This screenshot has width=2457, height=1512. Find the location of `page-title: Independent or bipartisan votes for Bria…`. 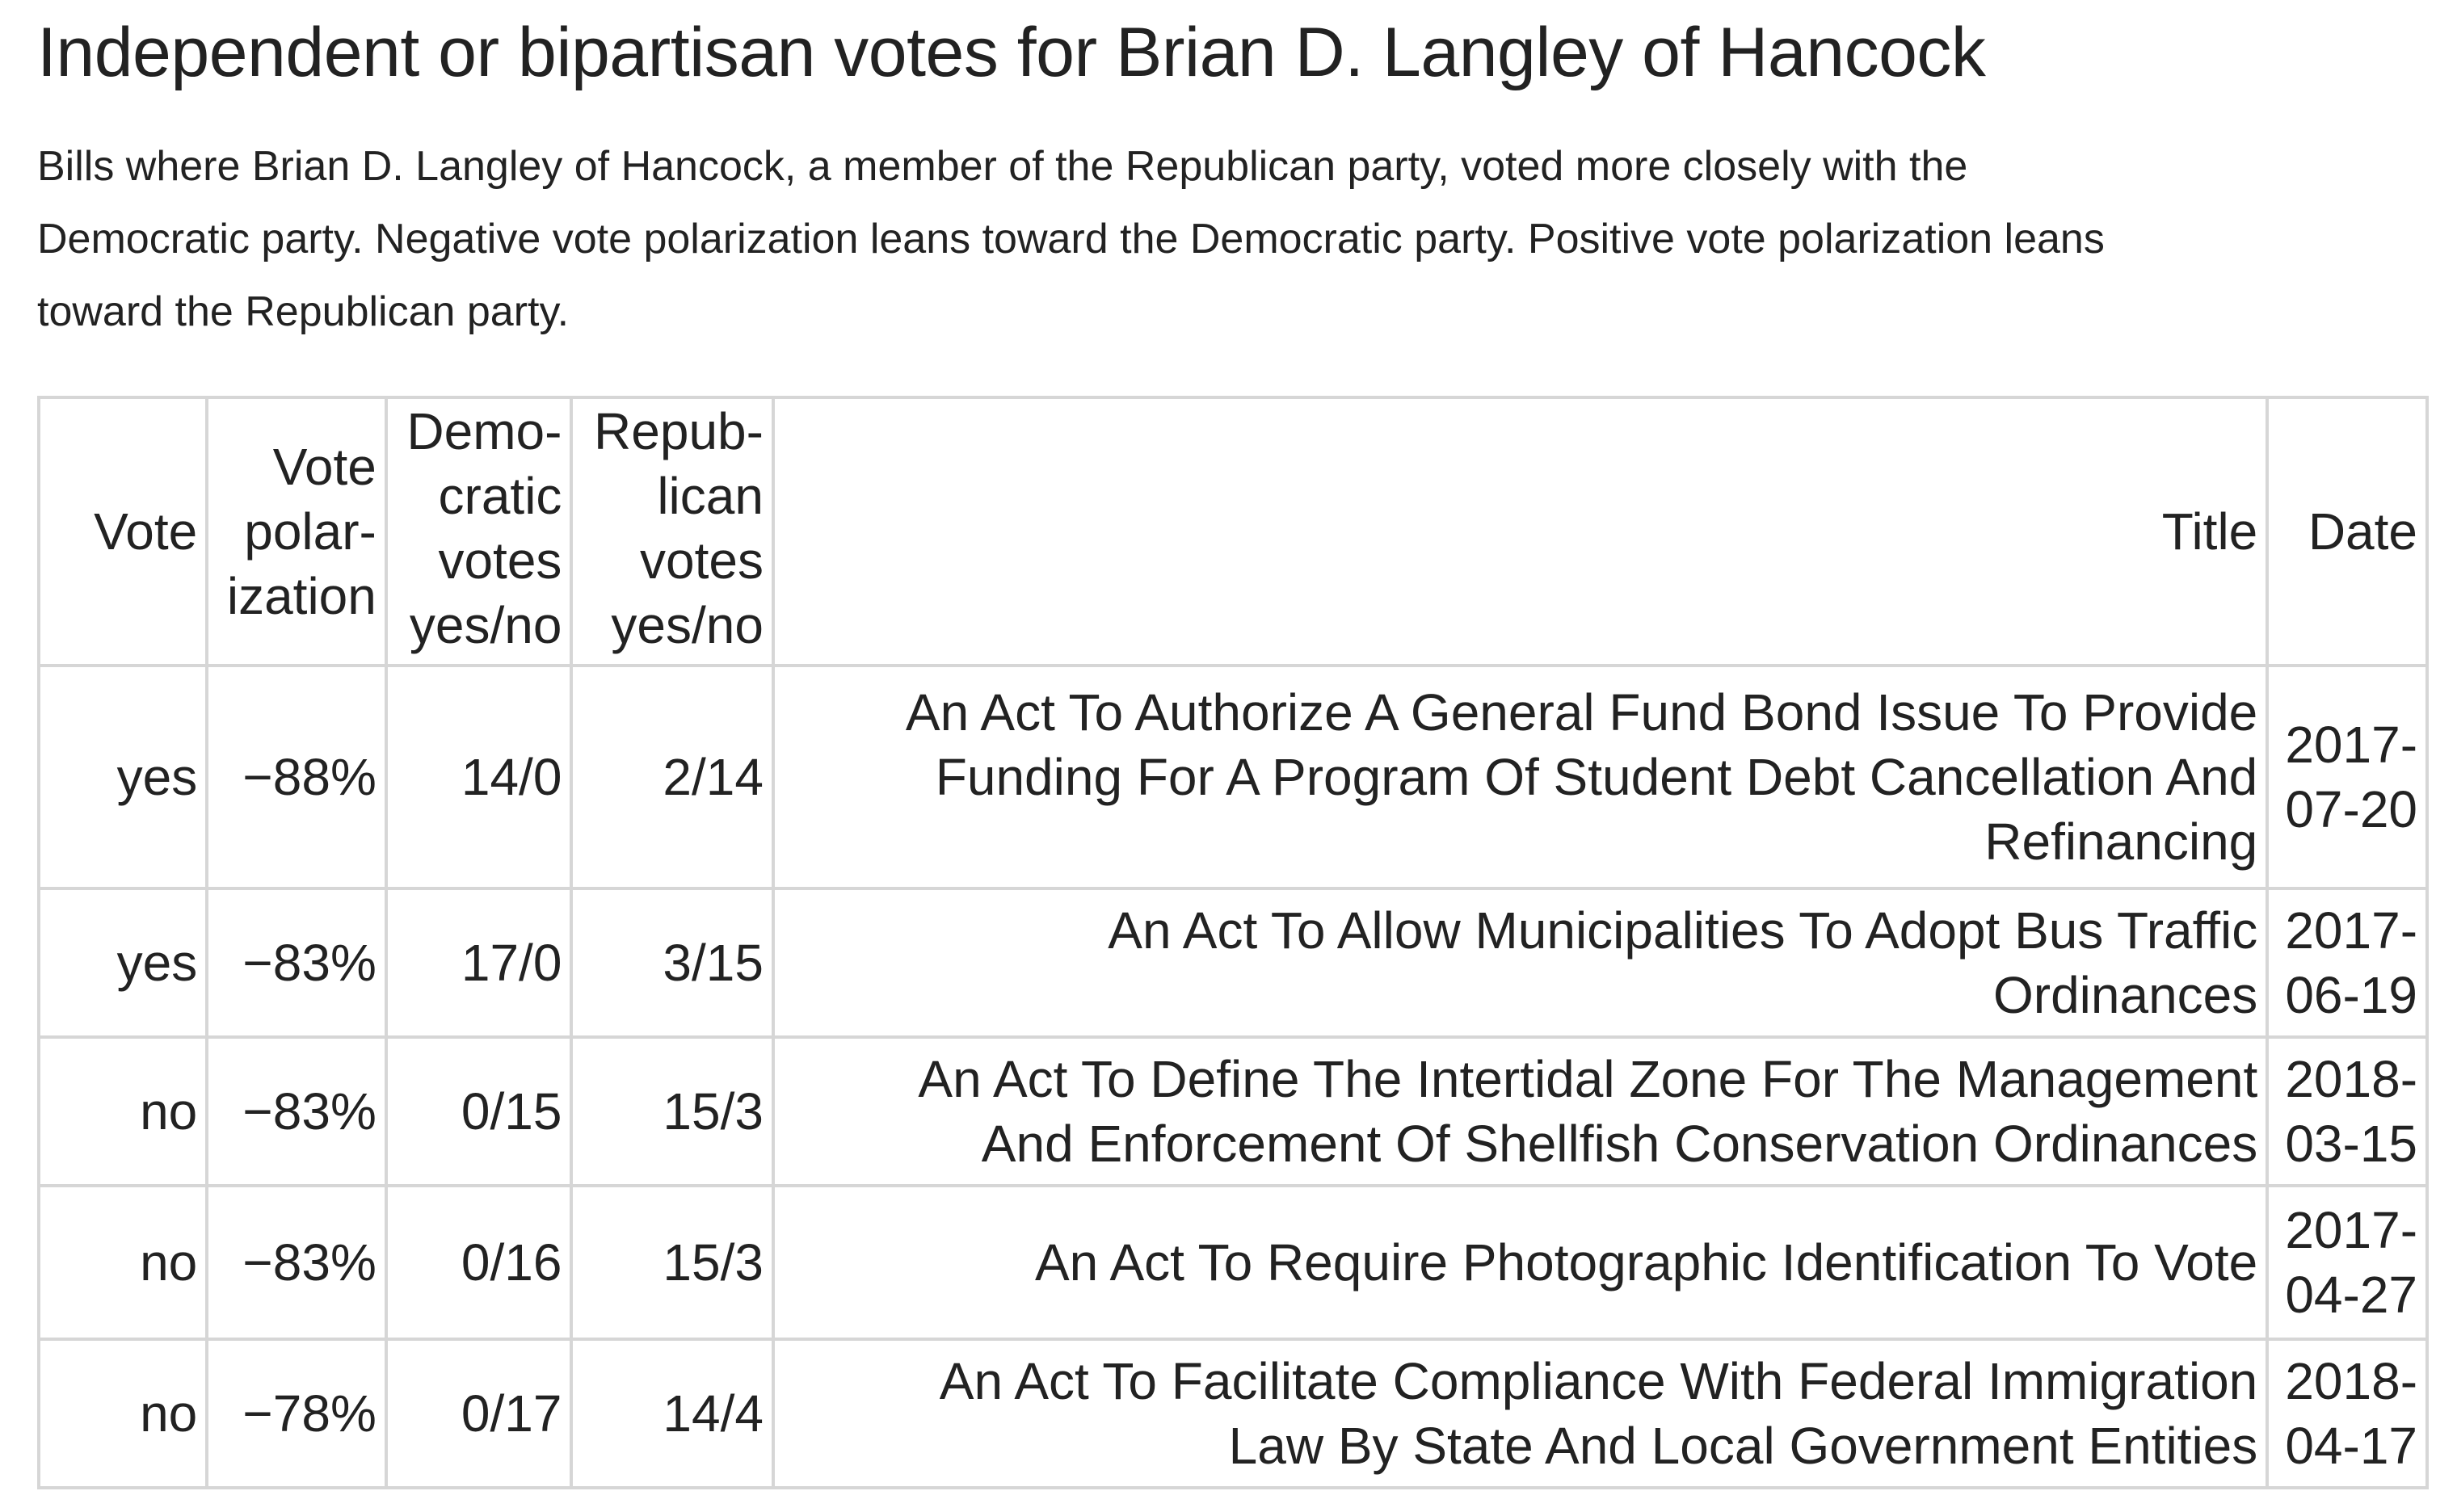

page-title: Independent or bipartisan votes for Bria… is located at coordinates (1012, 52).